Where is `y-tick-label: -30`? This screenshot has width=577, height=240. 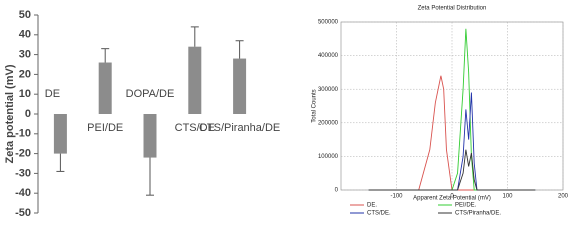
y-tick-label: -30 is located at coordinates (23, 173).